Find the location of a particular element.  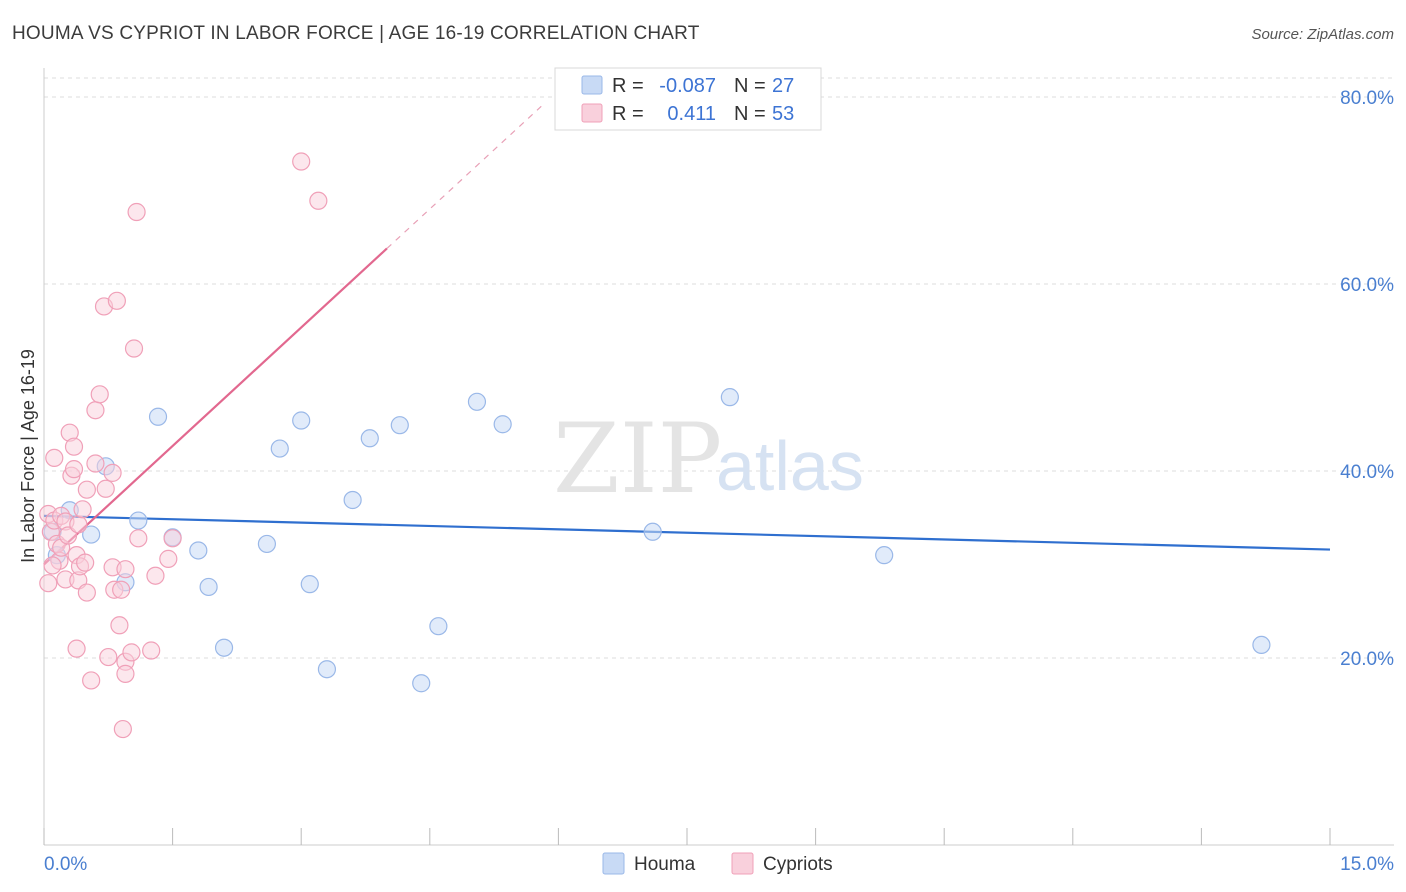

cypriots-n-value: 53 is located at coordinates (783, 114).